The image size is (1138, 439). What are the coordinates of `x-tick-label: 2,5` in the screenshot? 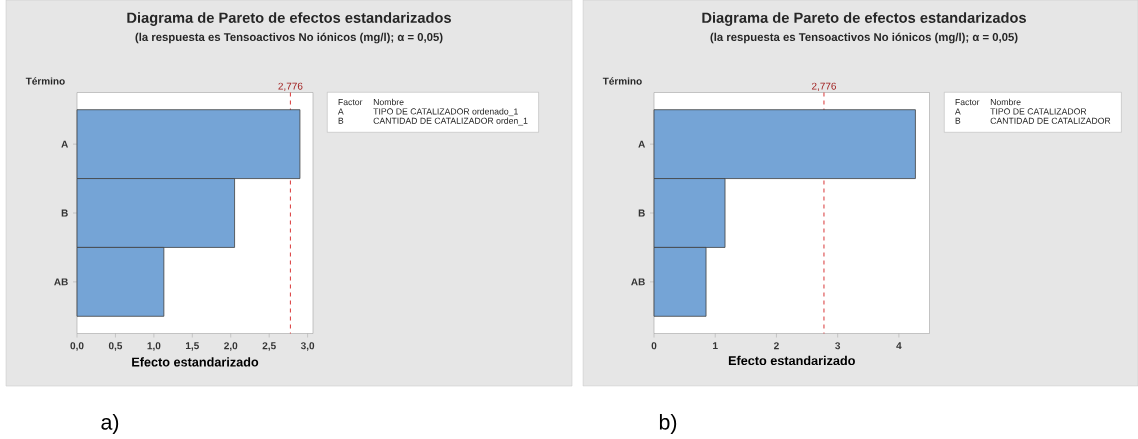 It's located at (269, 346).